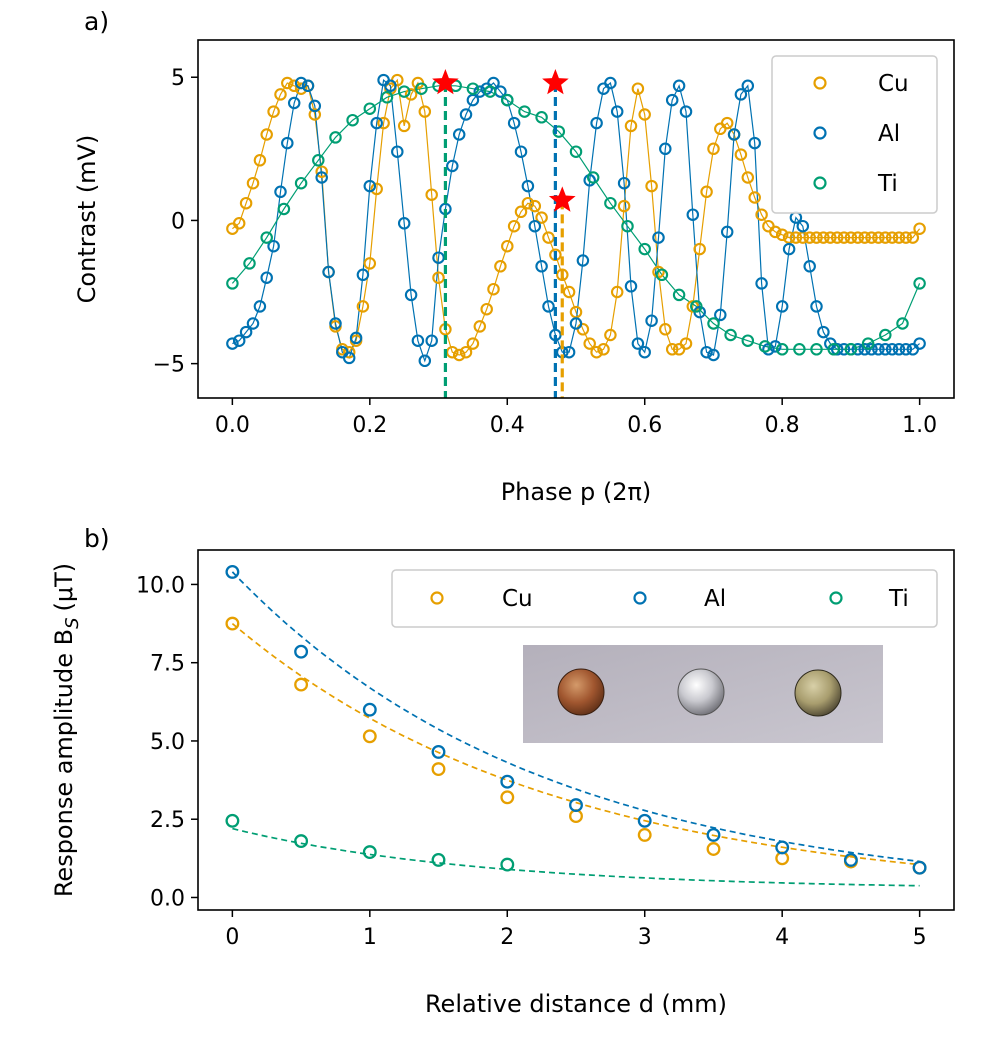 The image size is (991, 1054). I want to click on panel-b-ylabel-unit: (μT), so click(64, 587).